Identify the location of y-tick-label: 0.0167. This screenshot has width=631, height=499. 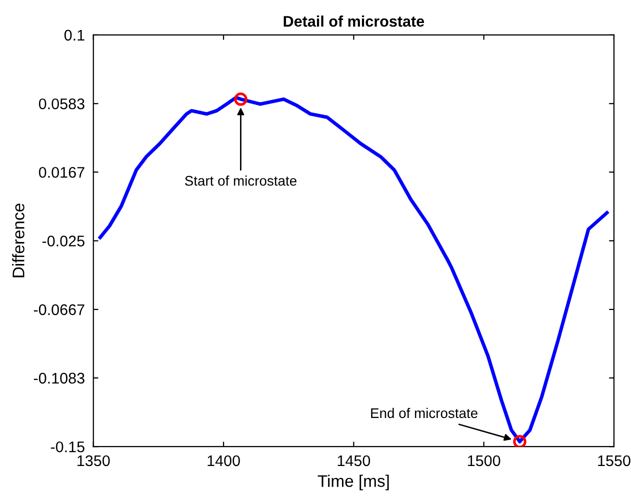
(61, 172).